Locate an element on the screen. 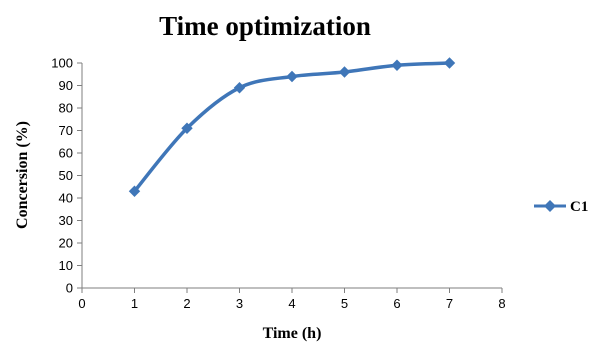  y-tick-label: 40 is located at coordinates (66, 198).